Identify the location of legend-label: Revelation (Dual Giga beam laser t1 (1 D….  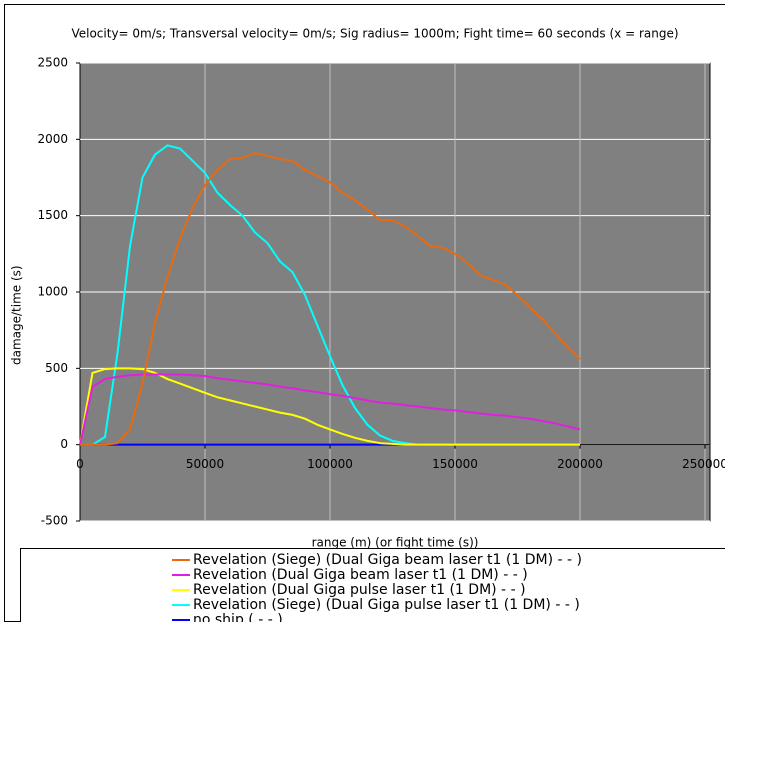
(360, 575).